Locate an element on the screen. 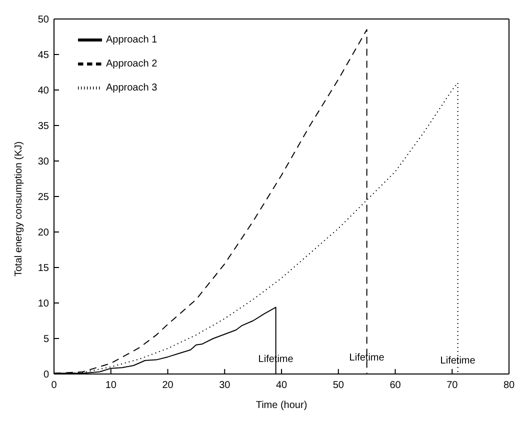 The width and height of the screenshot is (524, 424). y-tick-label: 10 is located at coordinates (44, 304).